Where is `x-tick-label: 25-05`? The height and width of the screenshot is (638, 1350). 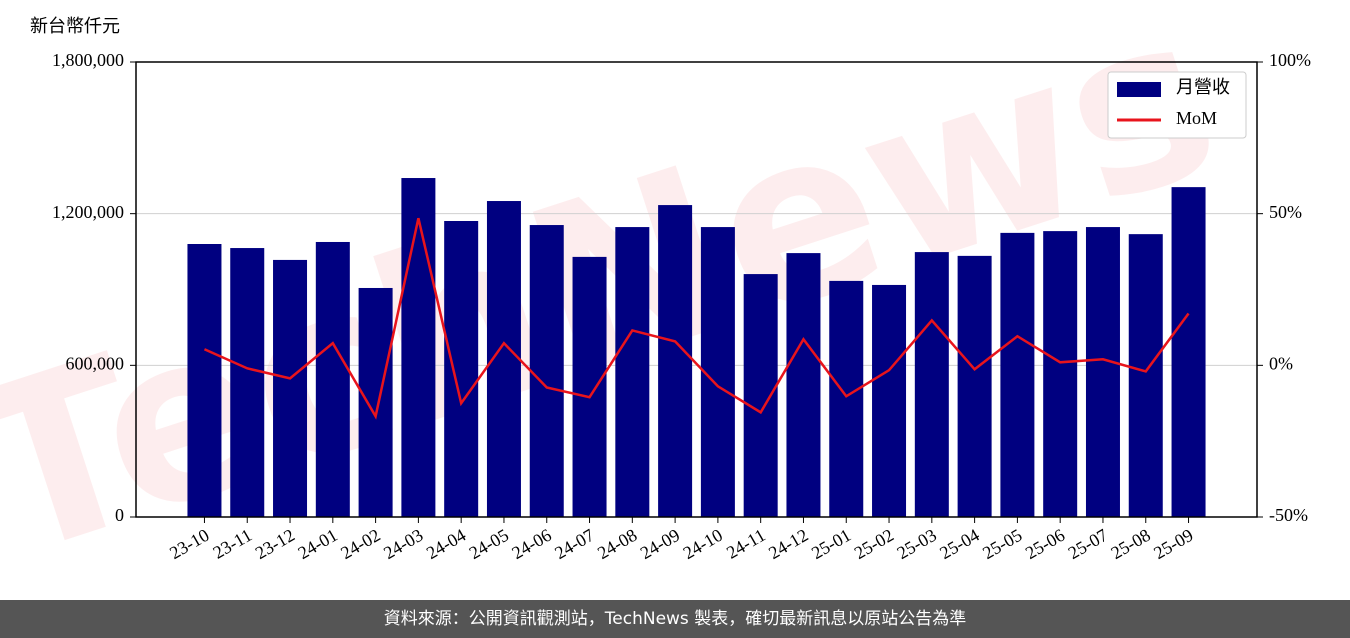 x-tick-label: 25-05 is located at coordinates (1002, 544).